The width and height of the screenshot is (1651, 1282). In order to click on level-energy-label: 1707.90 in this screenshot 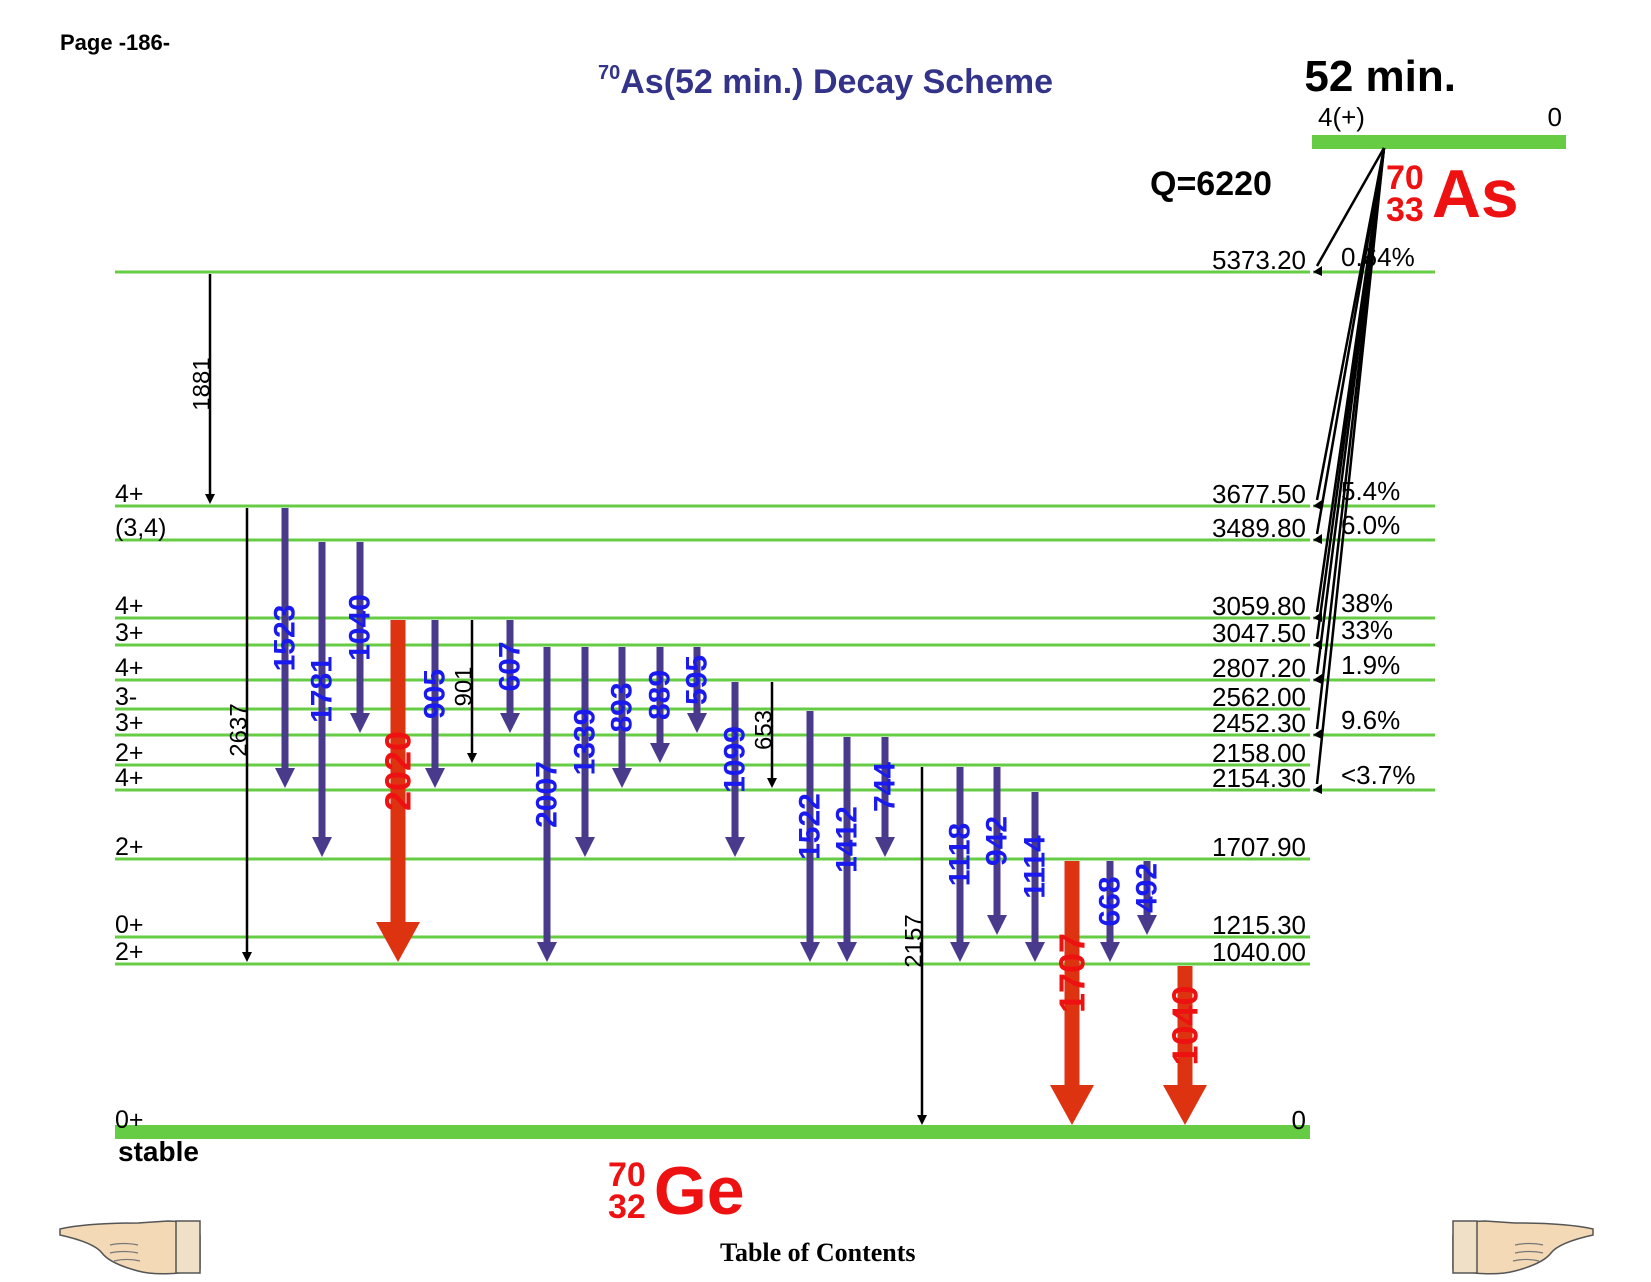, I will do `click(1259, 847)`.